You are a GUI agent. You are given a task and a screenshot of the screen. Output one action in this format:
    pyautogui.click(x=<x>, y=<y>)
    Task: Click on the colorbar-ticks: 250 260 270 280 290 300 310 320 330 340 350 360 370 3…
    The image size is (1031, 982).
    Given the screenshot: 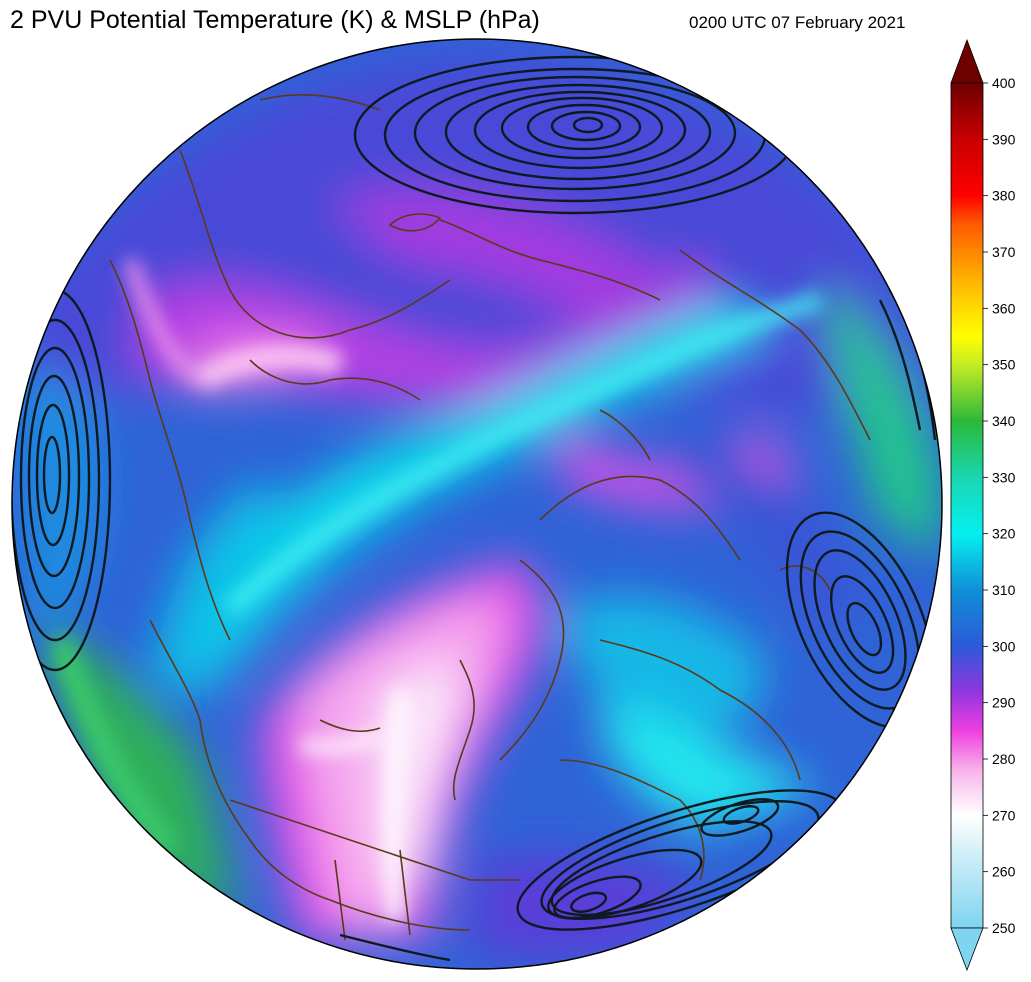 What is the action you would take?
    pyautogui.click(x=999, y=505)
    